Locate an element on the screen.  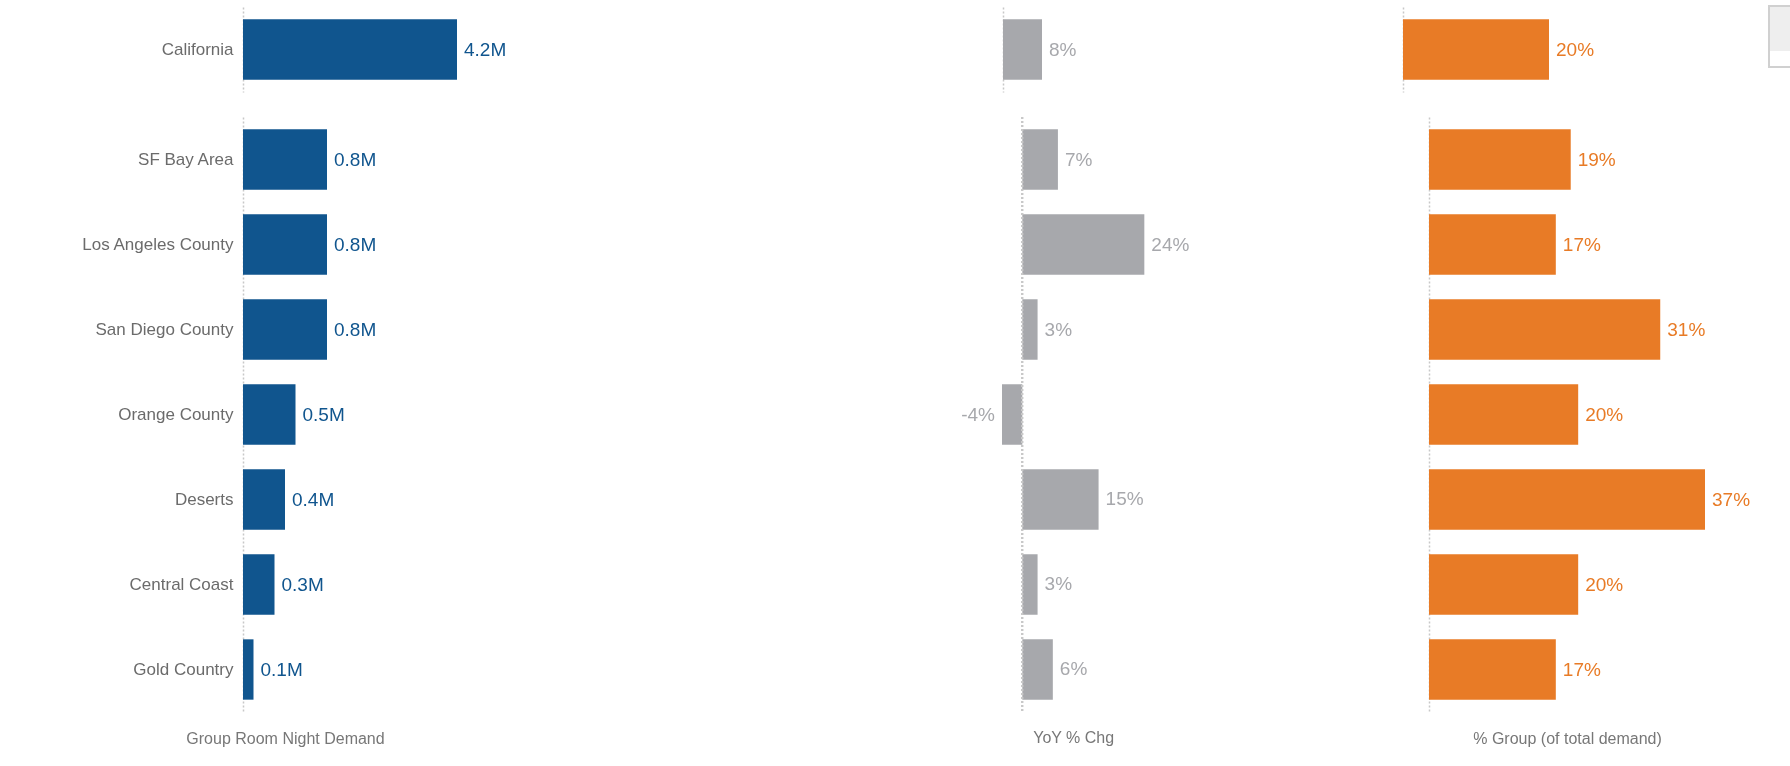
data-label: 37% is located at coordinates (1731, 499).